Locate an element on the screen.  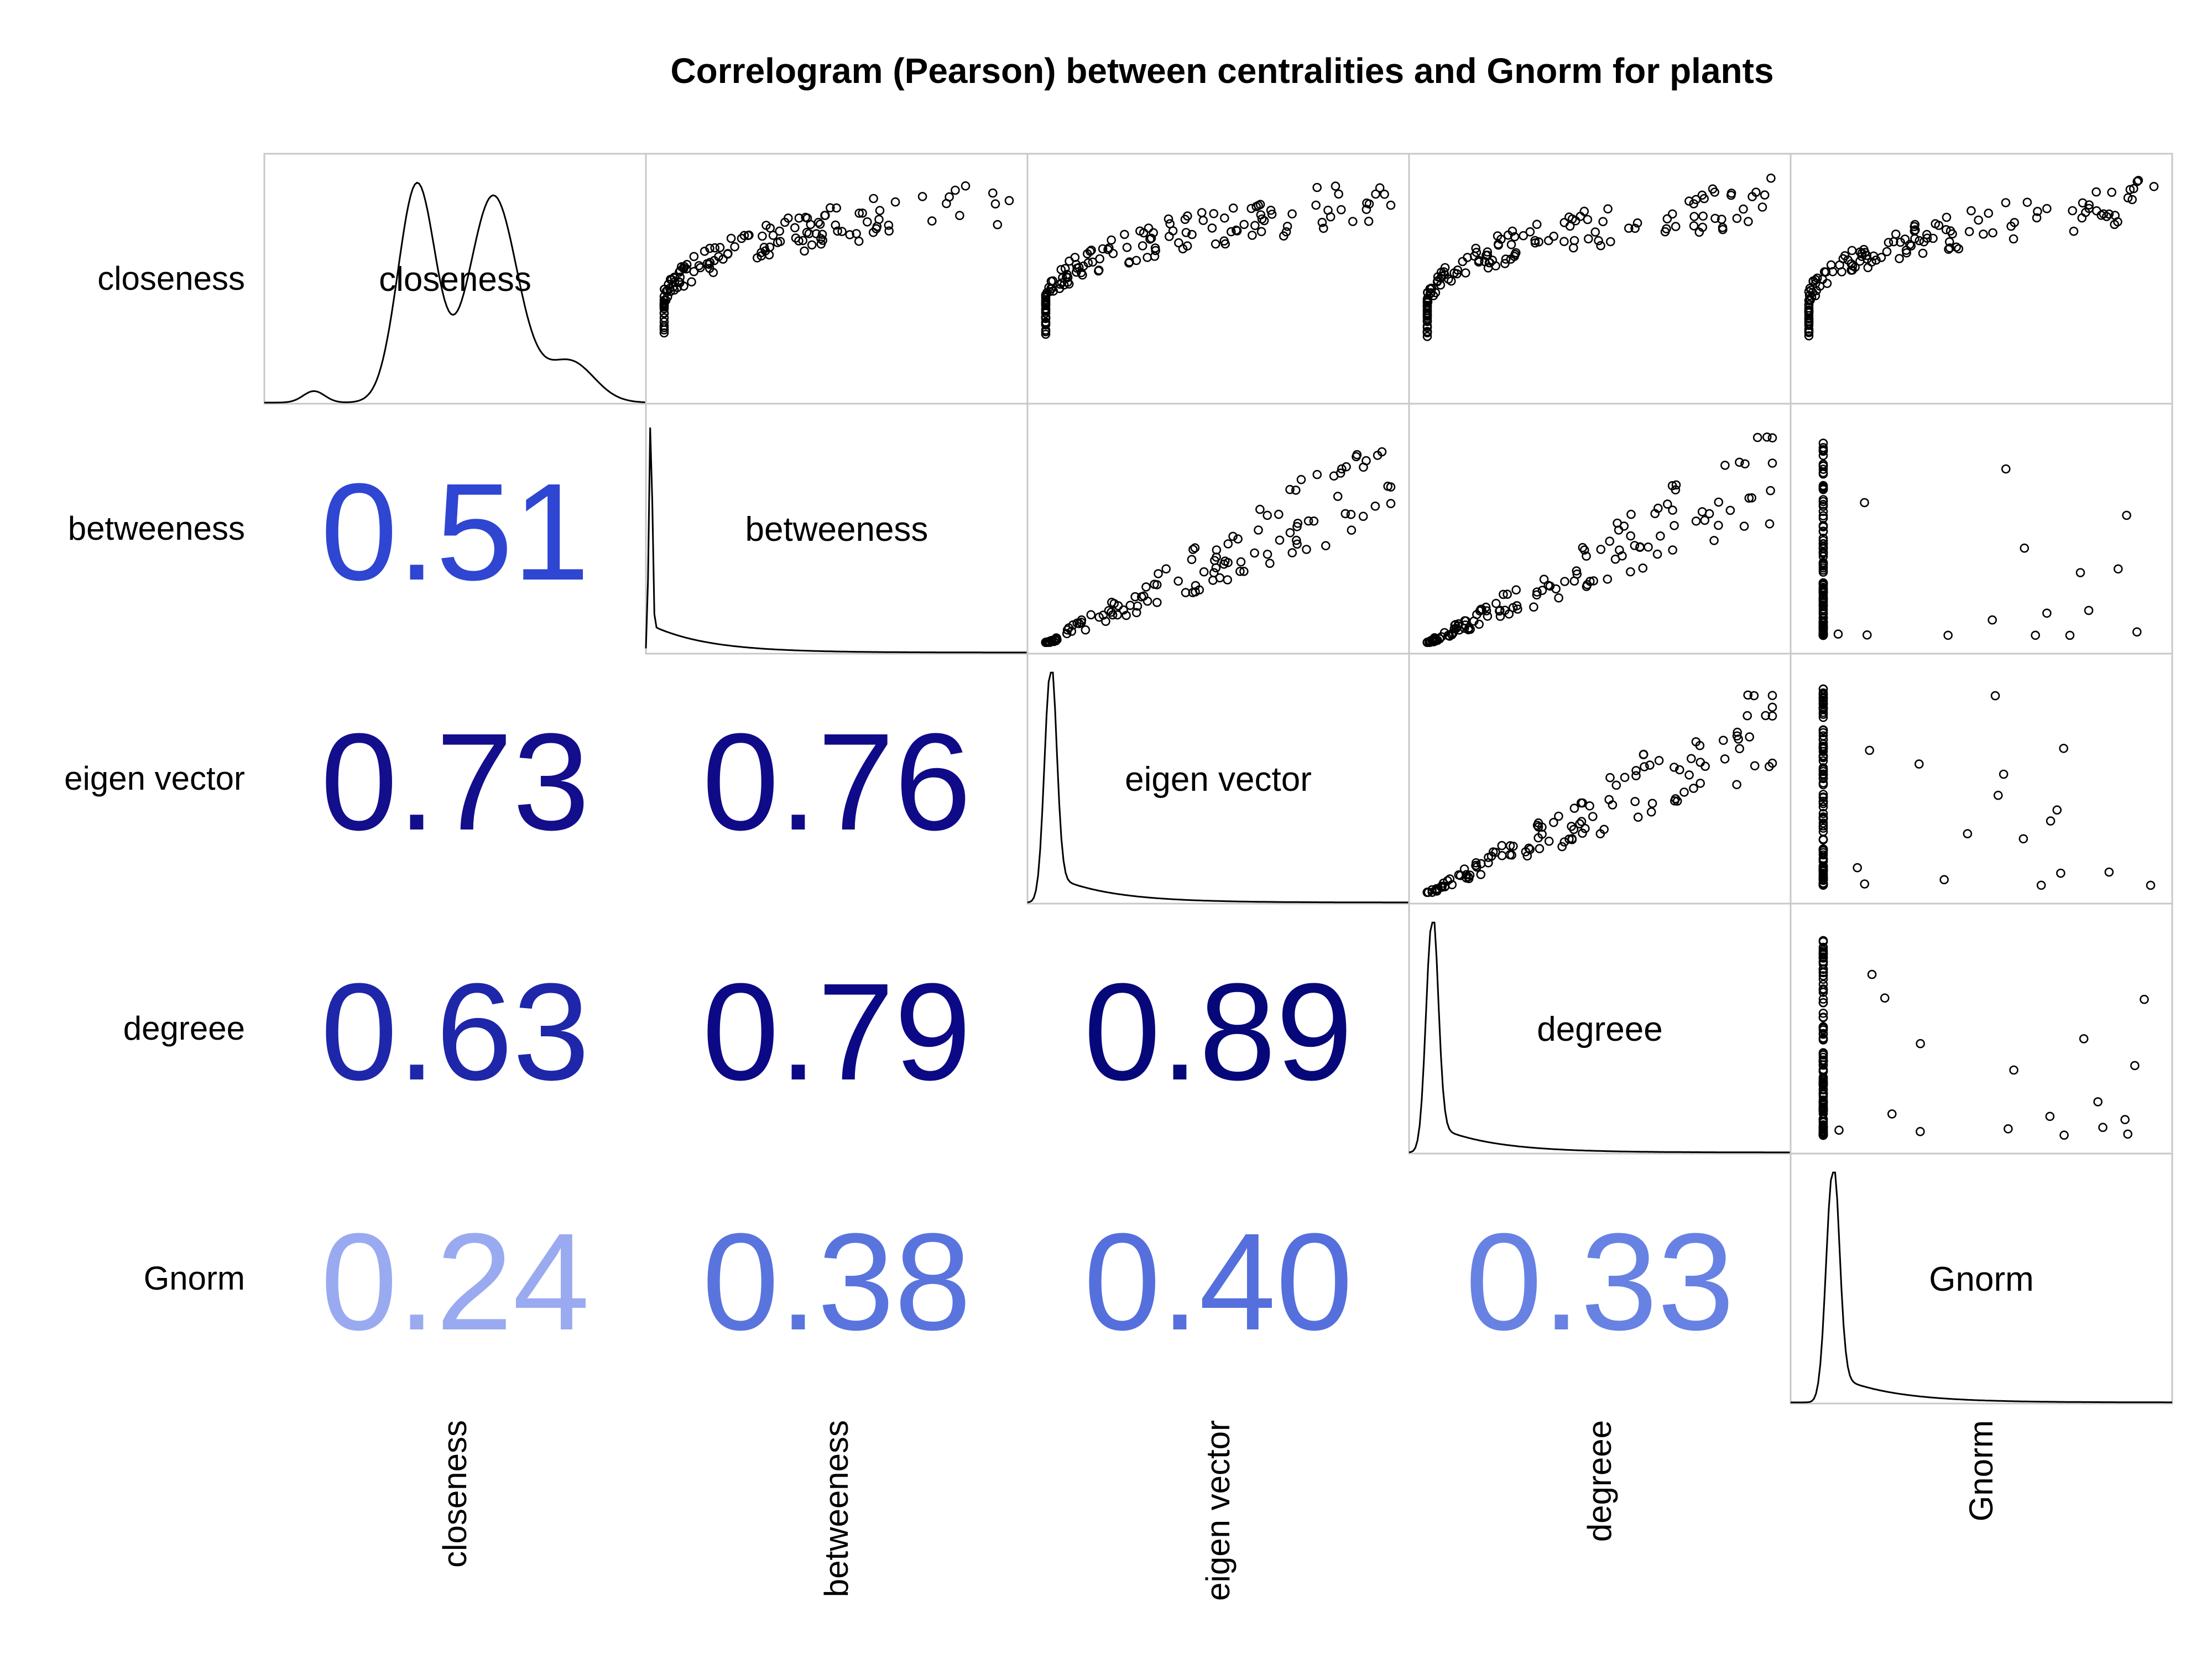
diagonal-label-closeness: closeness is located at coordinates (455, 280).